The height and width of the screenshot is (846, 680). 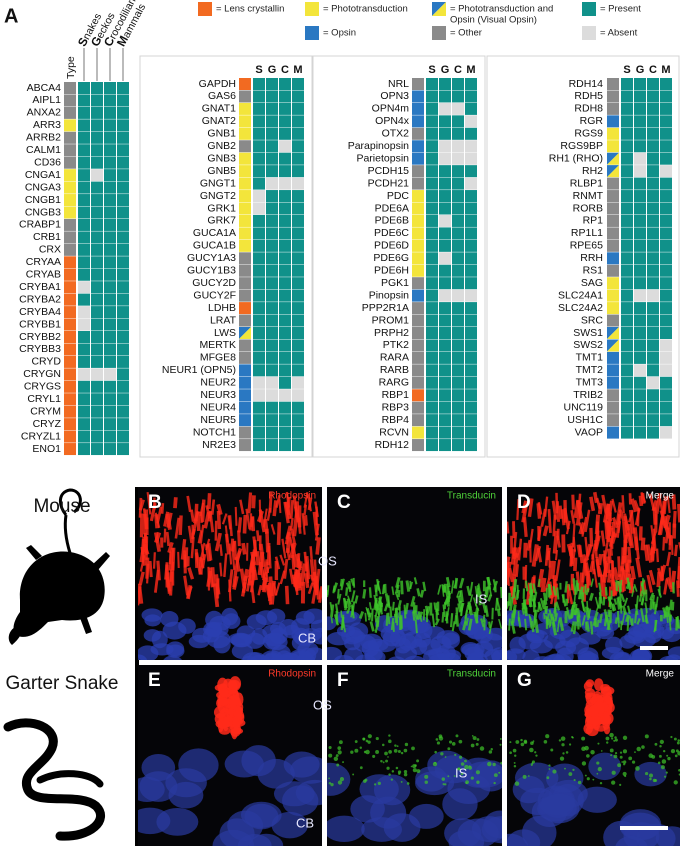 I want to click on species-abbrev: G, so click(x=272, y=70).